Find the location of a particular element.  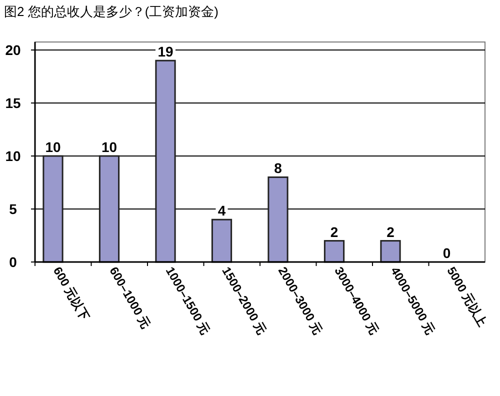

y-tick-label: 0 is located at coordinates (13, 262).